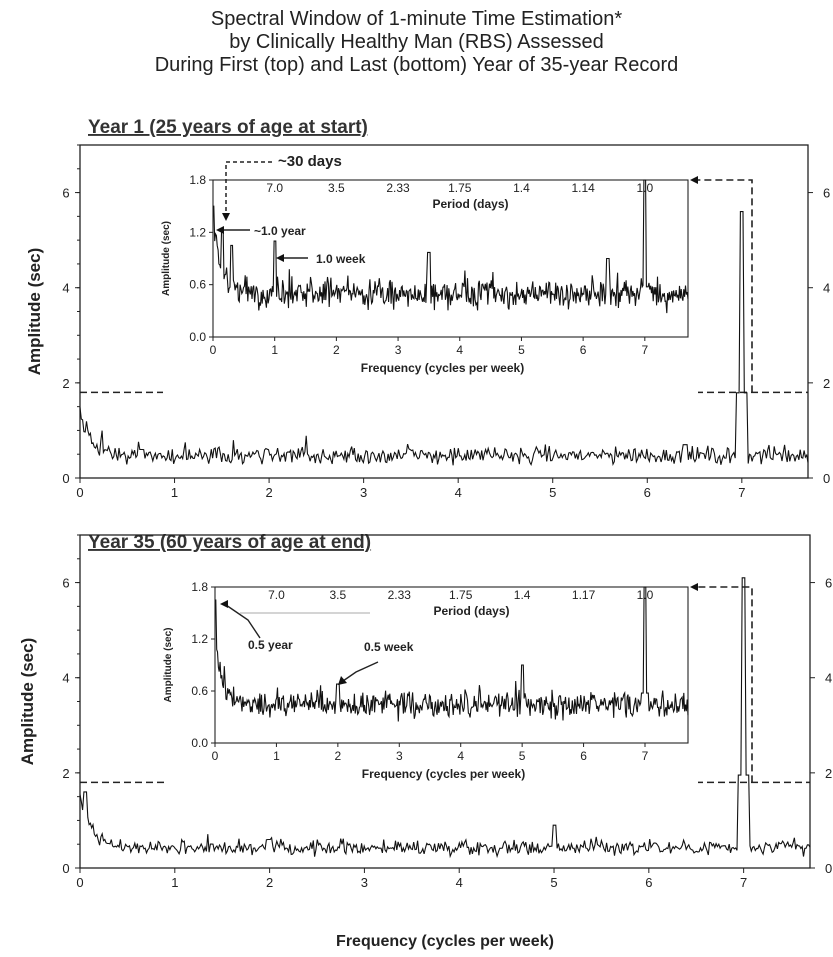 This screenshot has height=957, width=833. What do you see at coordinates (224, 604) in the screenshot?
I see `annotation-half-year-arrow` at bounding box center [224, 604].